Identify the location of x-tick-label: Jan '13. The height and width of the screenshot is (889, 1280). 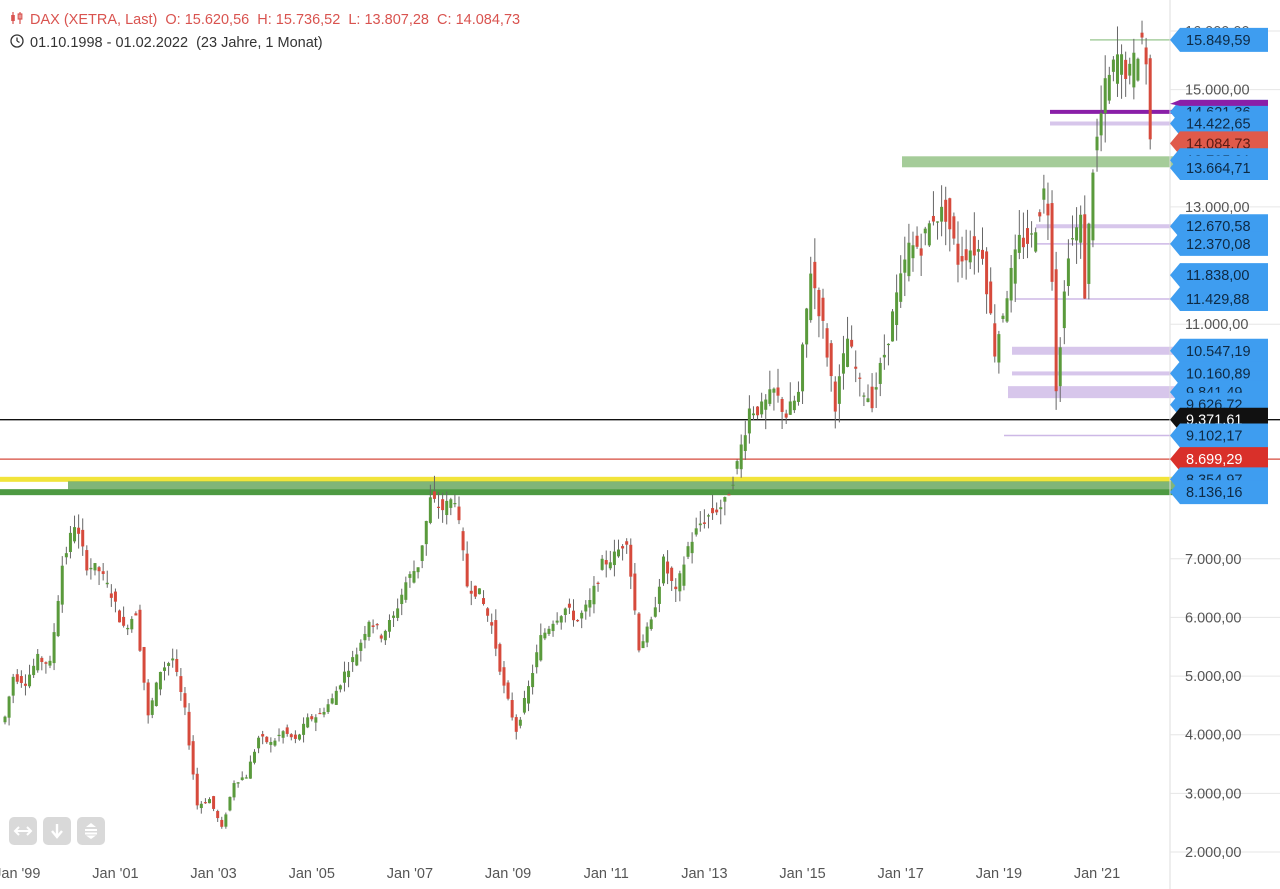
(704, 874).